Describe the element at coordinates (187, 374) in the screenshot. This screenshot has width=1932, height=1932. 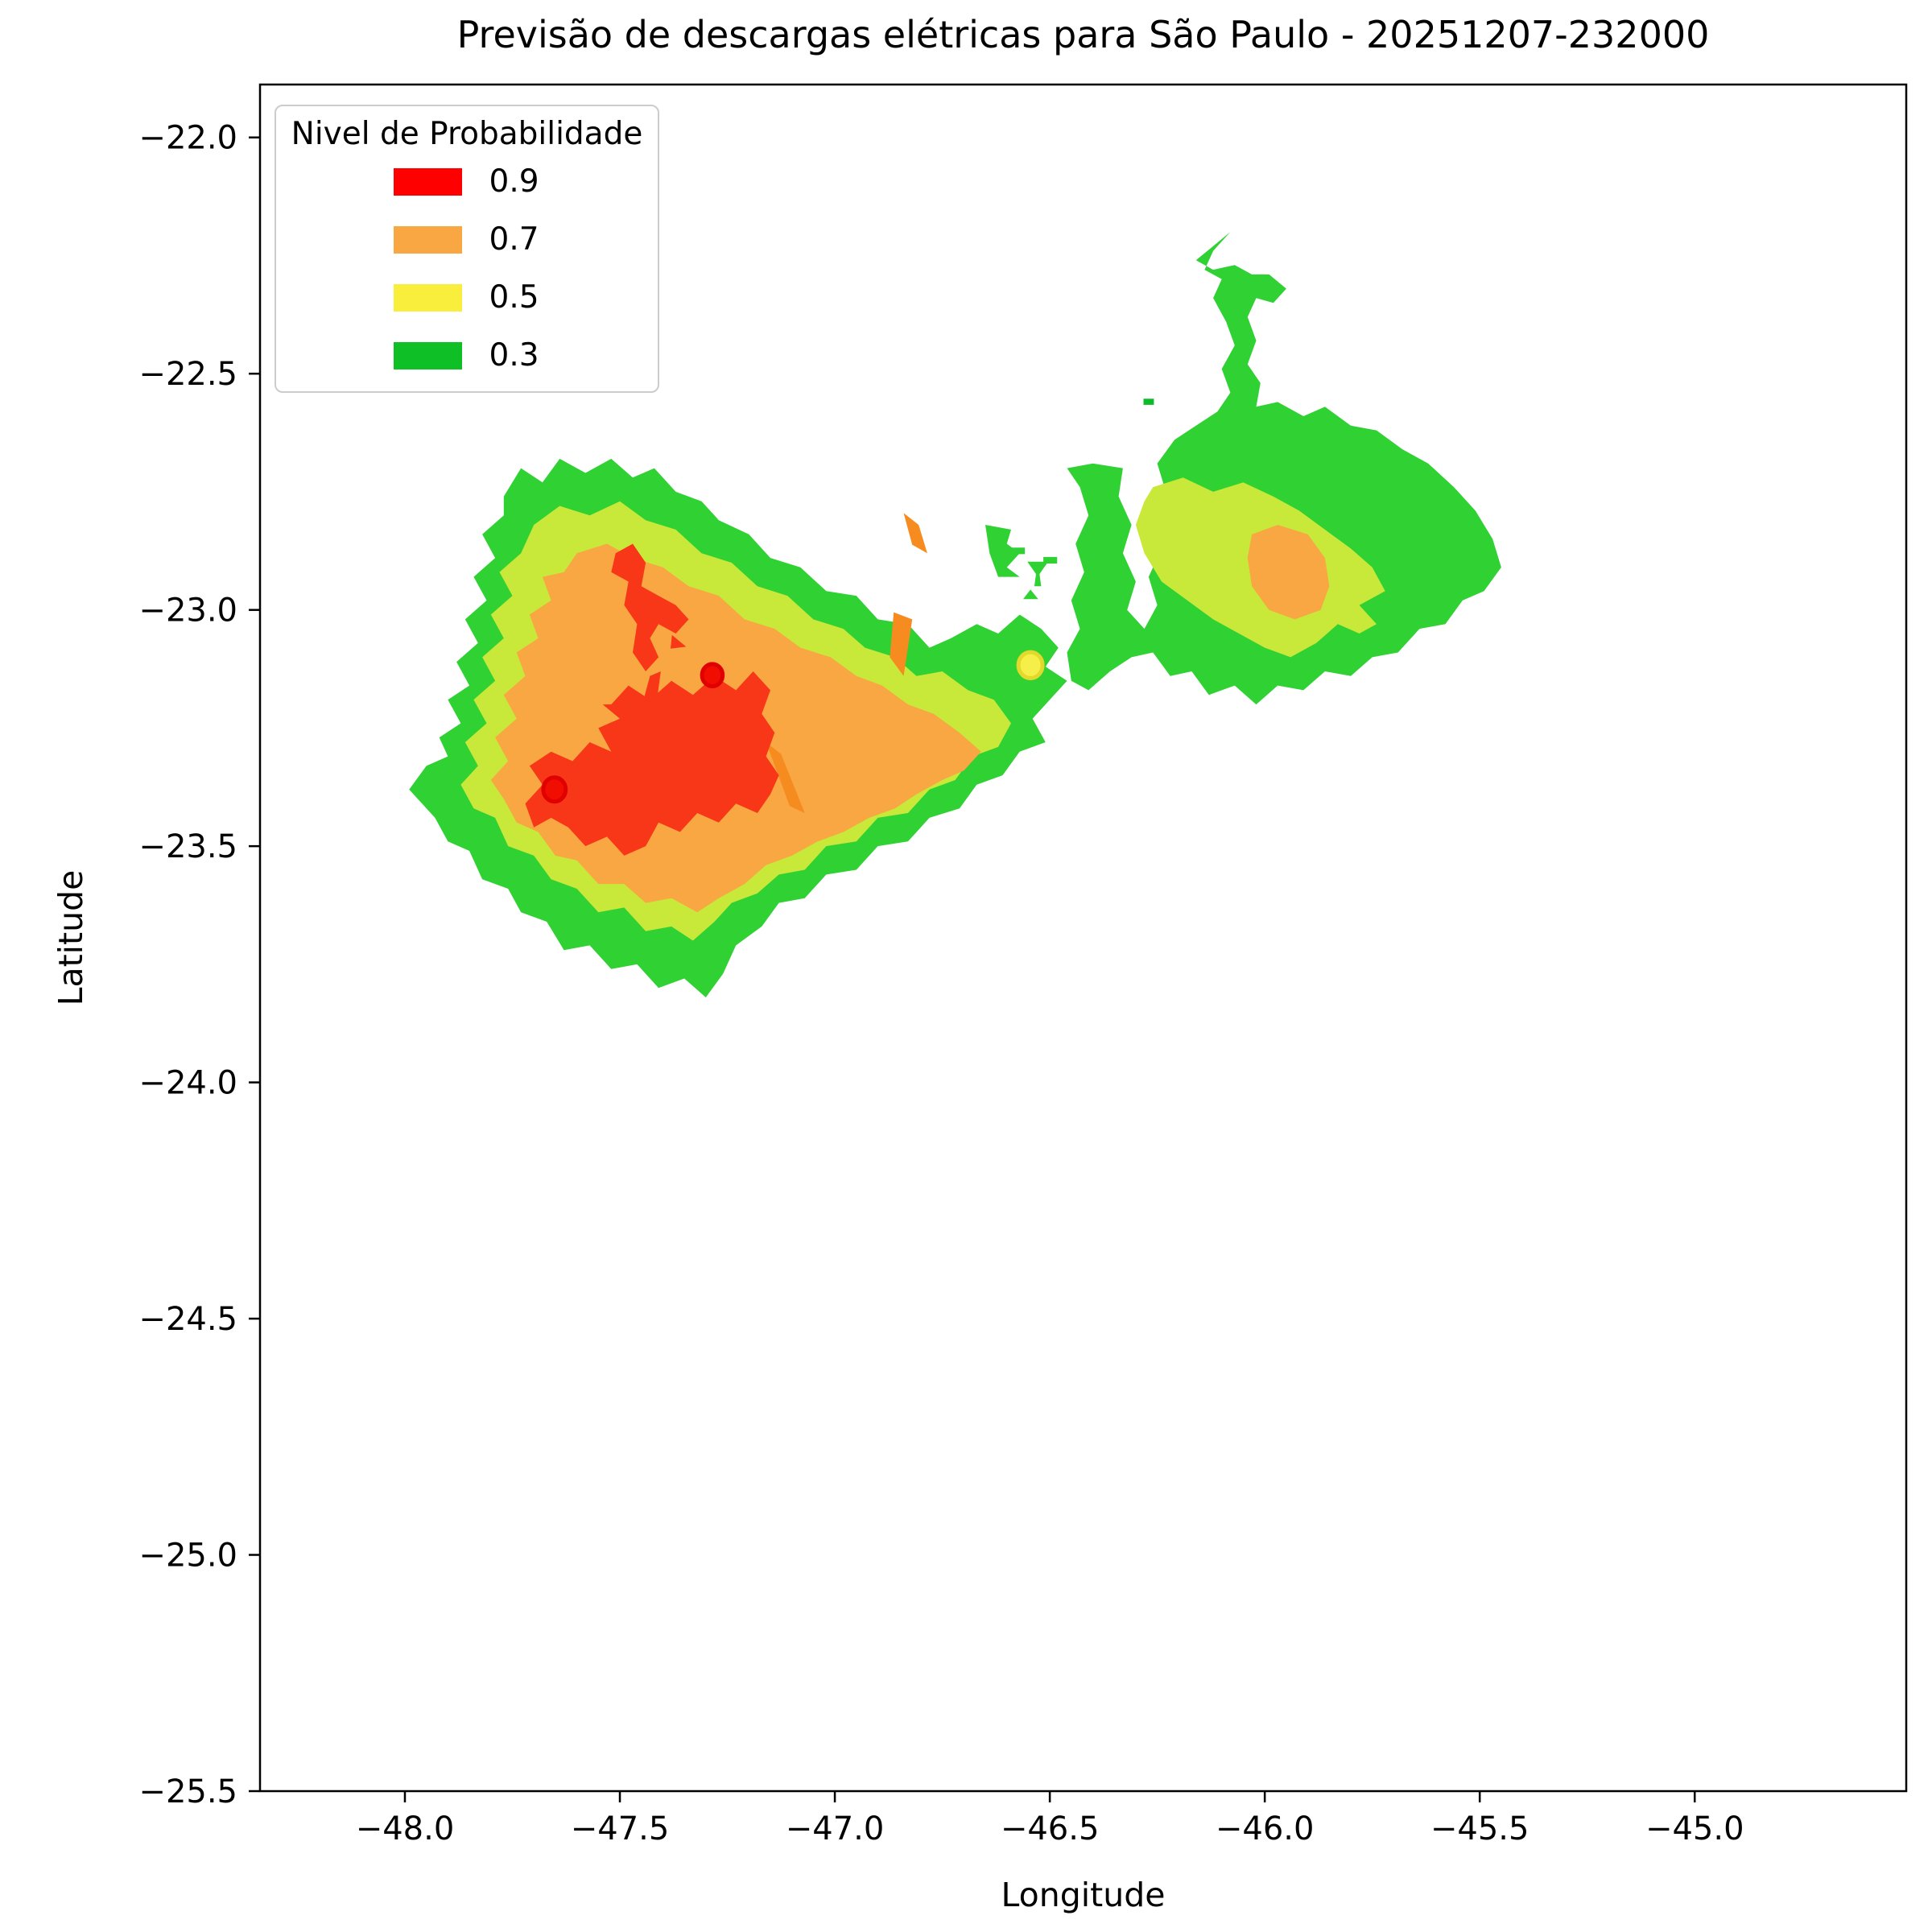
I see `y-tick-label: −22.5` at that location.